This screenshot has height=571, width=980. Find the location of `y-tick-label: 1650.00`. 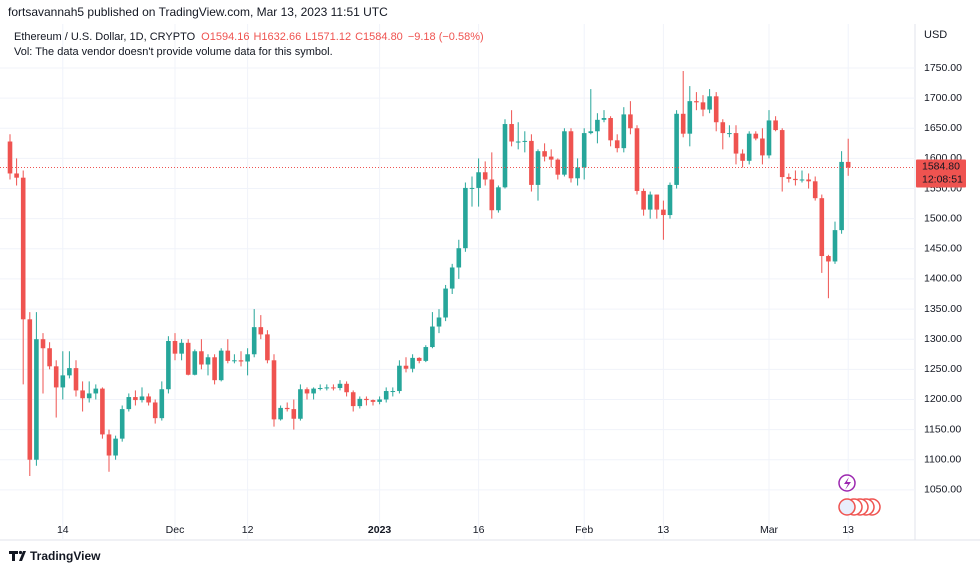

y-tick-label: 1650.00 is located at coordinates (943, 128).